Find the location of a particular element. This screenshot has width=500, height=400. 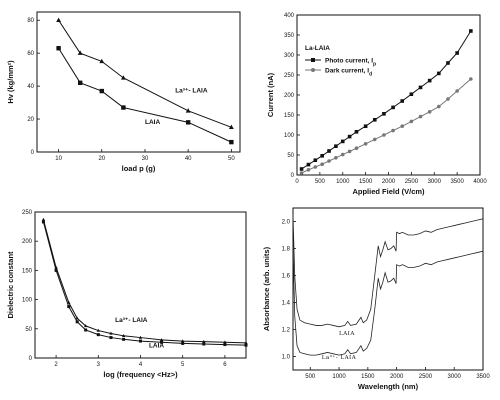

x-tick-label: 40 is located at coordinates (188, 159).